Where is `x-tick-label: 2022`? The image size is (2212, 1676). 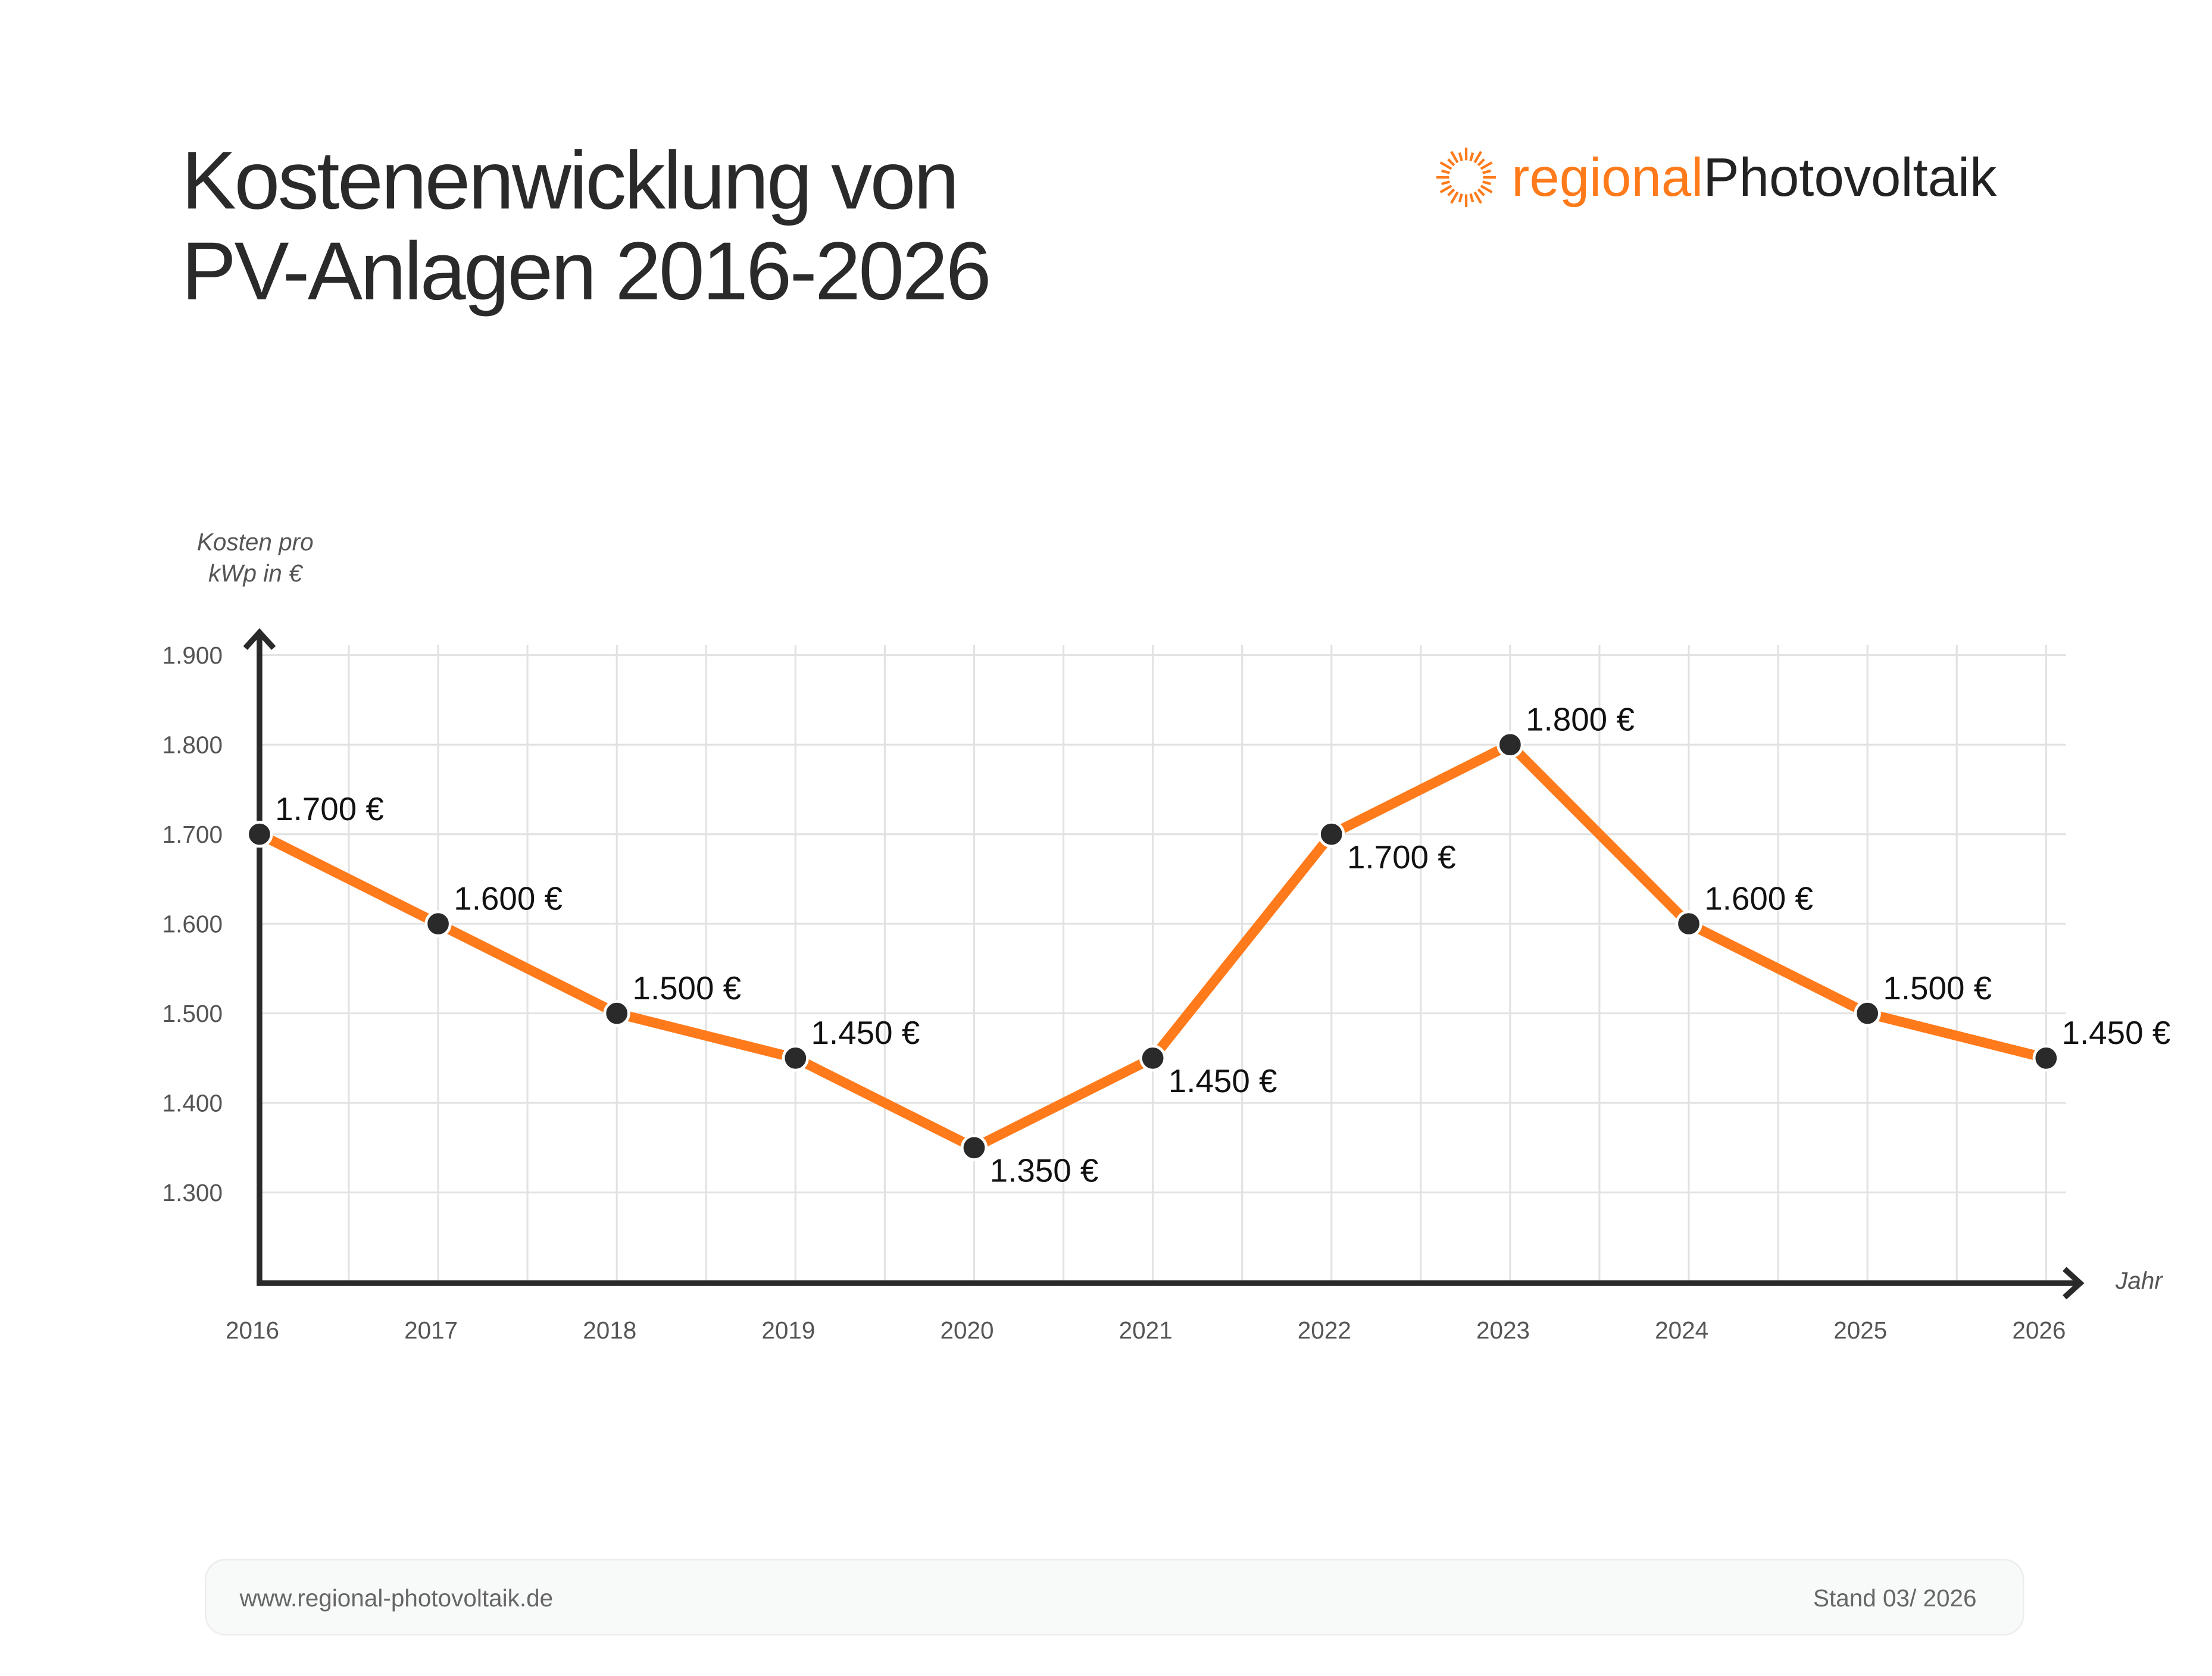 x-tick-label: 2022 is located at coordinates (1324, 1330).